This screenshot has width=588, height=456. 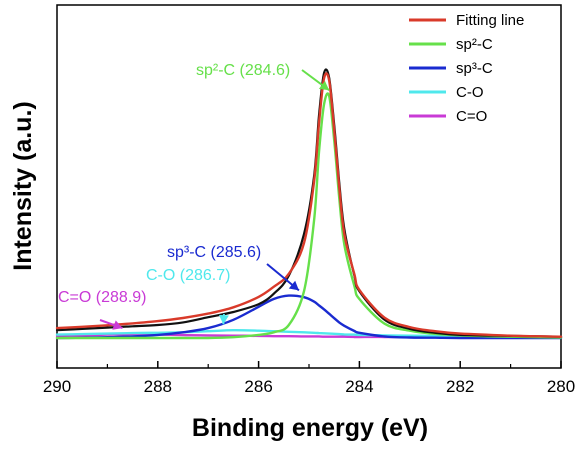 What do you see at coordinates (258, 386) in the screenshot?
I see `x-tick-label-2: 286` at bounding box center [258, 386].